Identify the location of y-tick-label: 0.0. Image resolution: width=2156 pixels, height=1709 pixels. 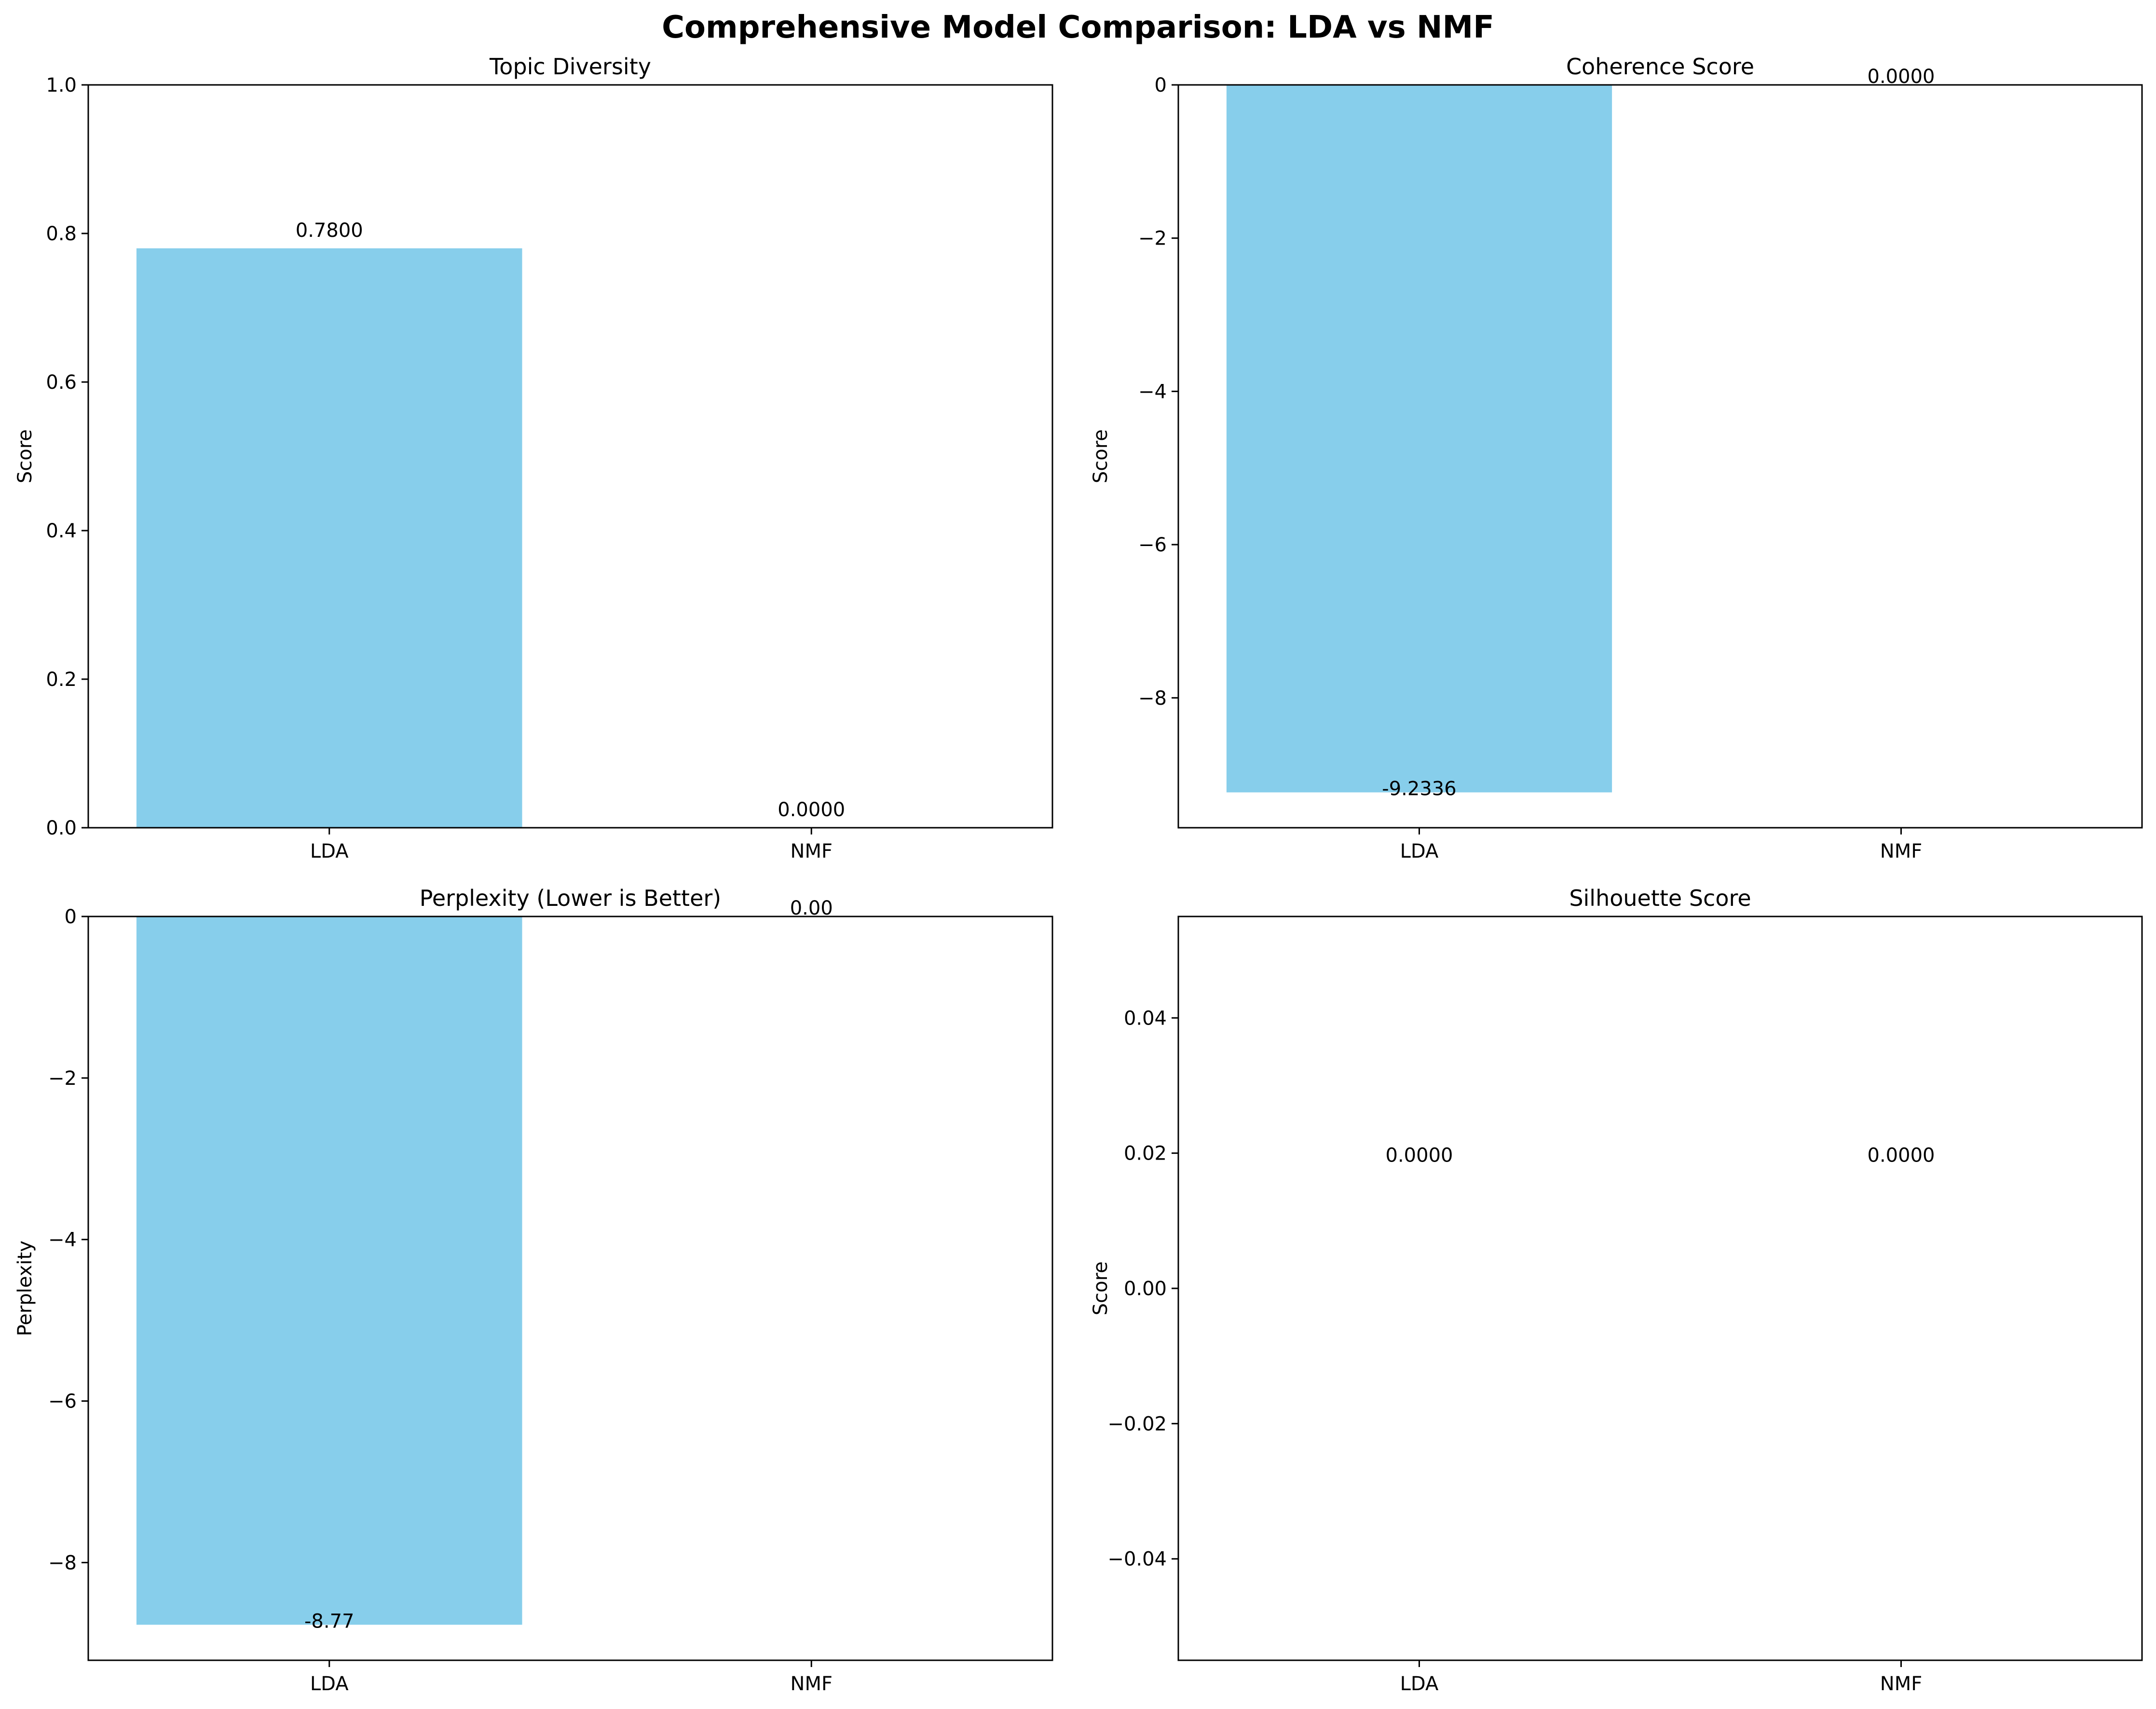
(61, 828).